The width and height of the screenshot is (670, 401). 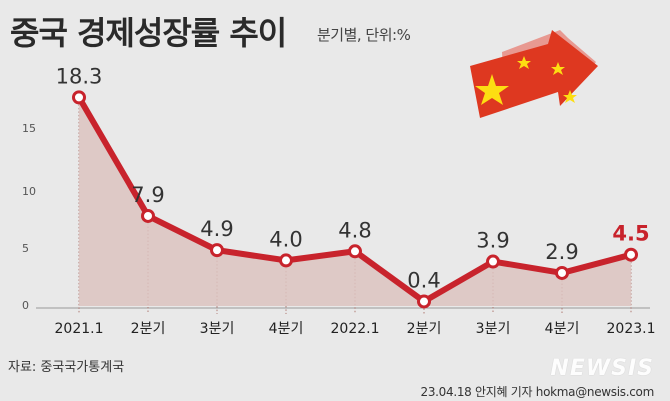 I want to click on data-label: 4.5, so click(x=630, y=234).